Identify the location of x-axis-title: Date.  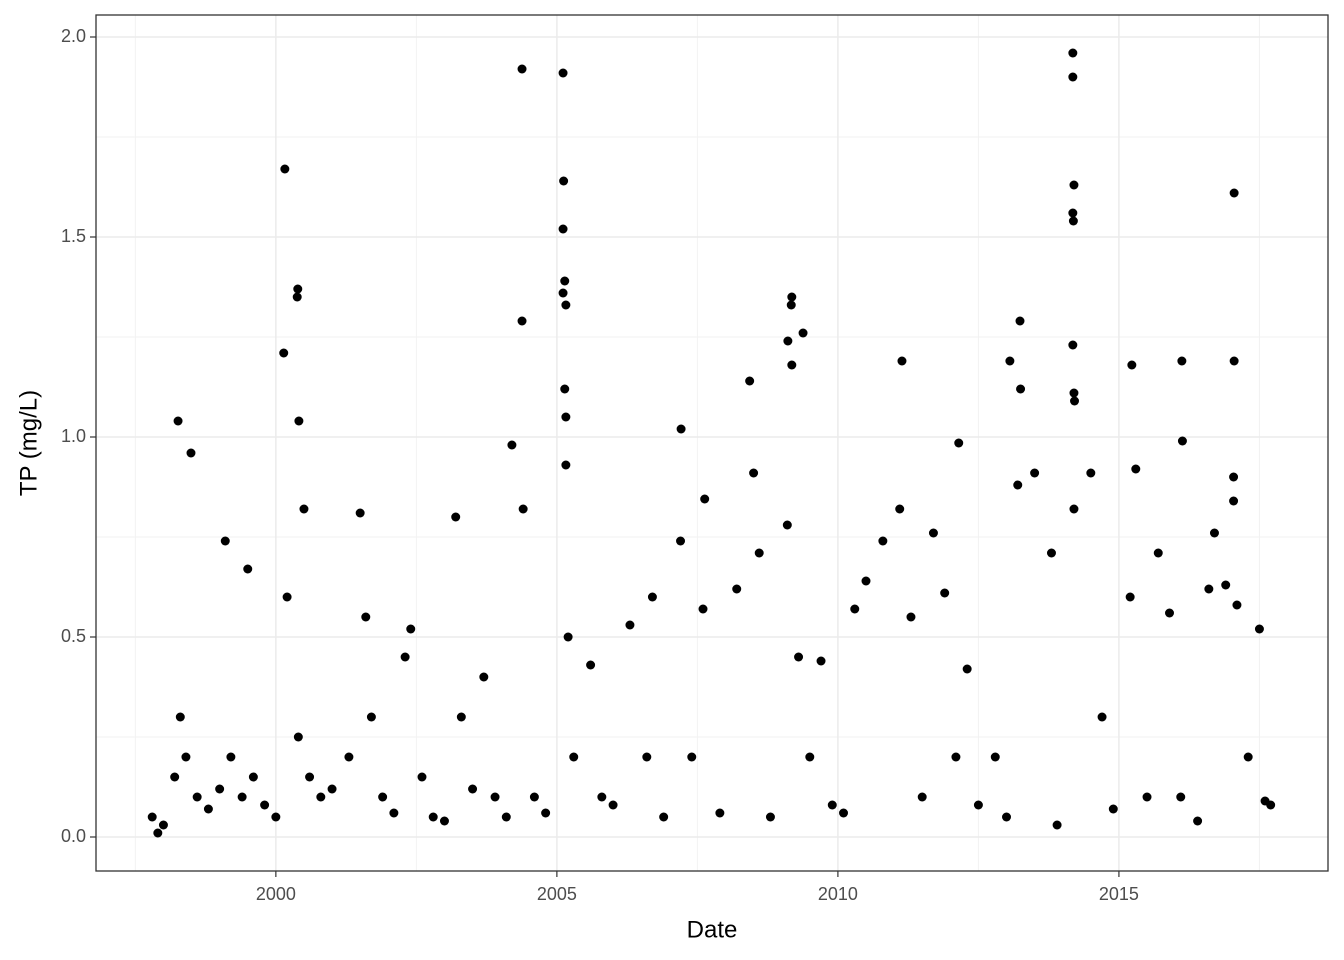
(712, 929).